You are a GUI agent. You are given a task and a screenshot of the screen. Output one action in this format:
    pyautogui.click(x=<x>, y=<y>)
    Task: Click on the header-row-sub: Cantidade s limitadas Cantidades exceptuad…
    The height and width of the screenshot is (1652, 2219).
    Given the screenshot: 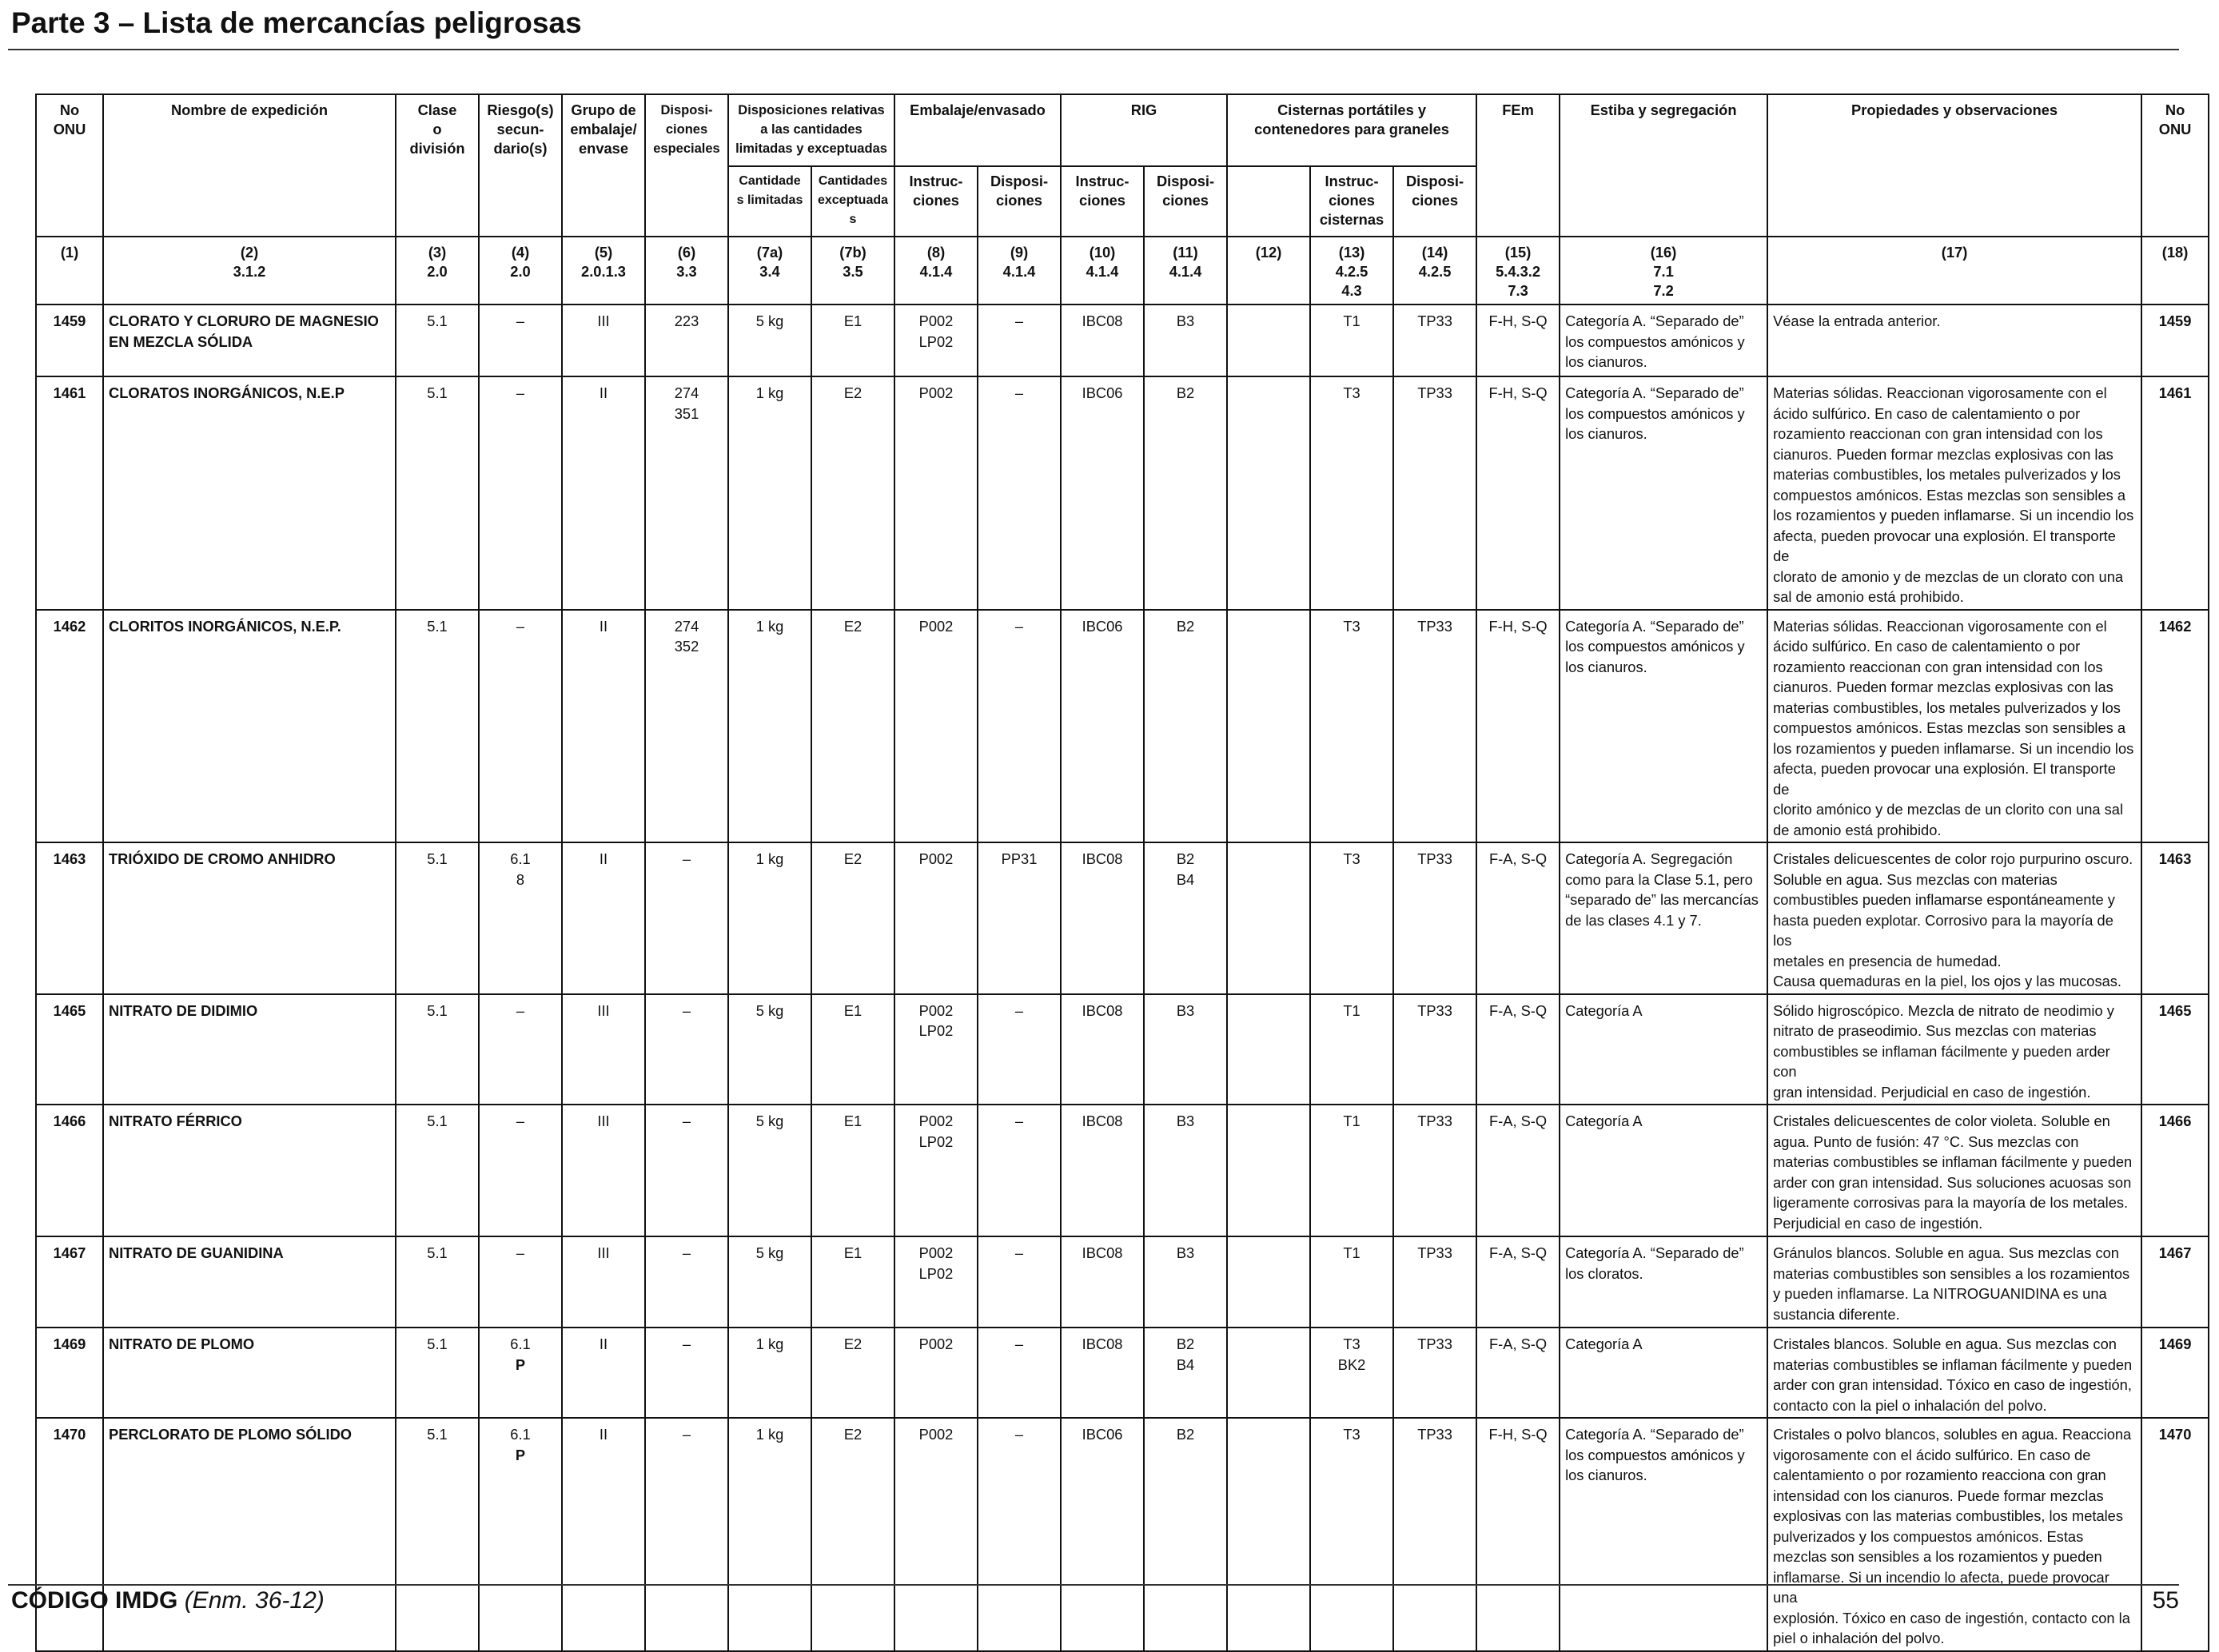 What is the action you would take?
    pyautogui.click(x=1122, y=201)
    